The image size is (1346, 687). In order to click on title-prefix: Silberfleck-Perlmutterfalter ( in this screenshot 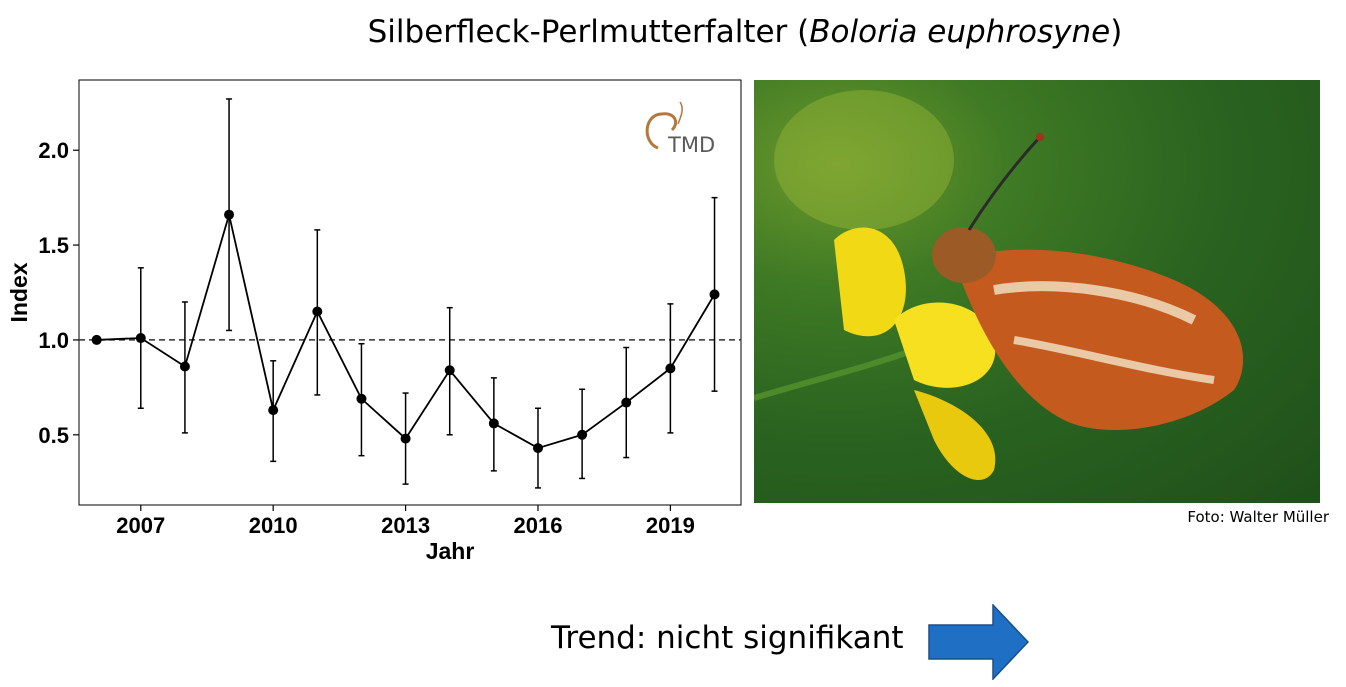, I will do `click(588, 32)`.